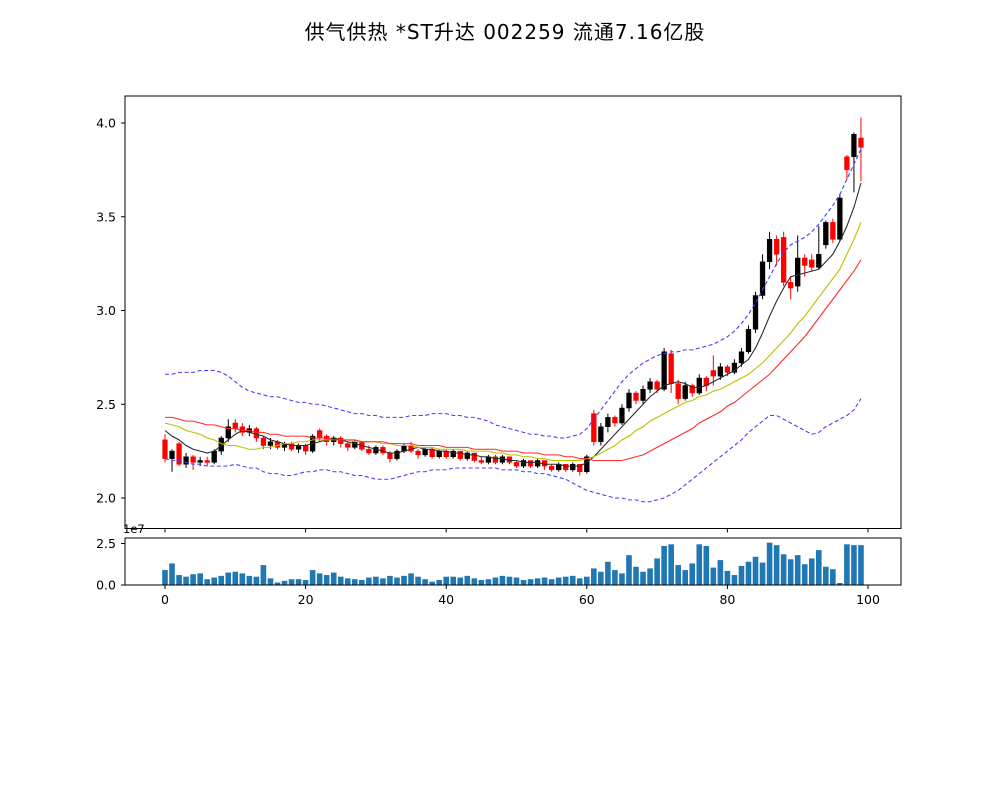 The width and height of the screenshot is (1000, 800). I want to click on volume-axis-offset-label: 1e7, so click(134, 529).